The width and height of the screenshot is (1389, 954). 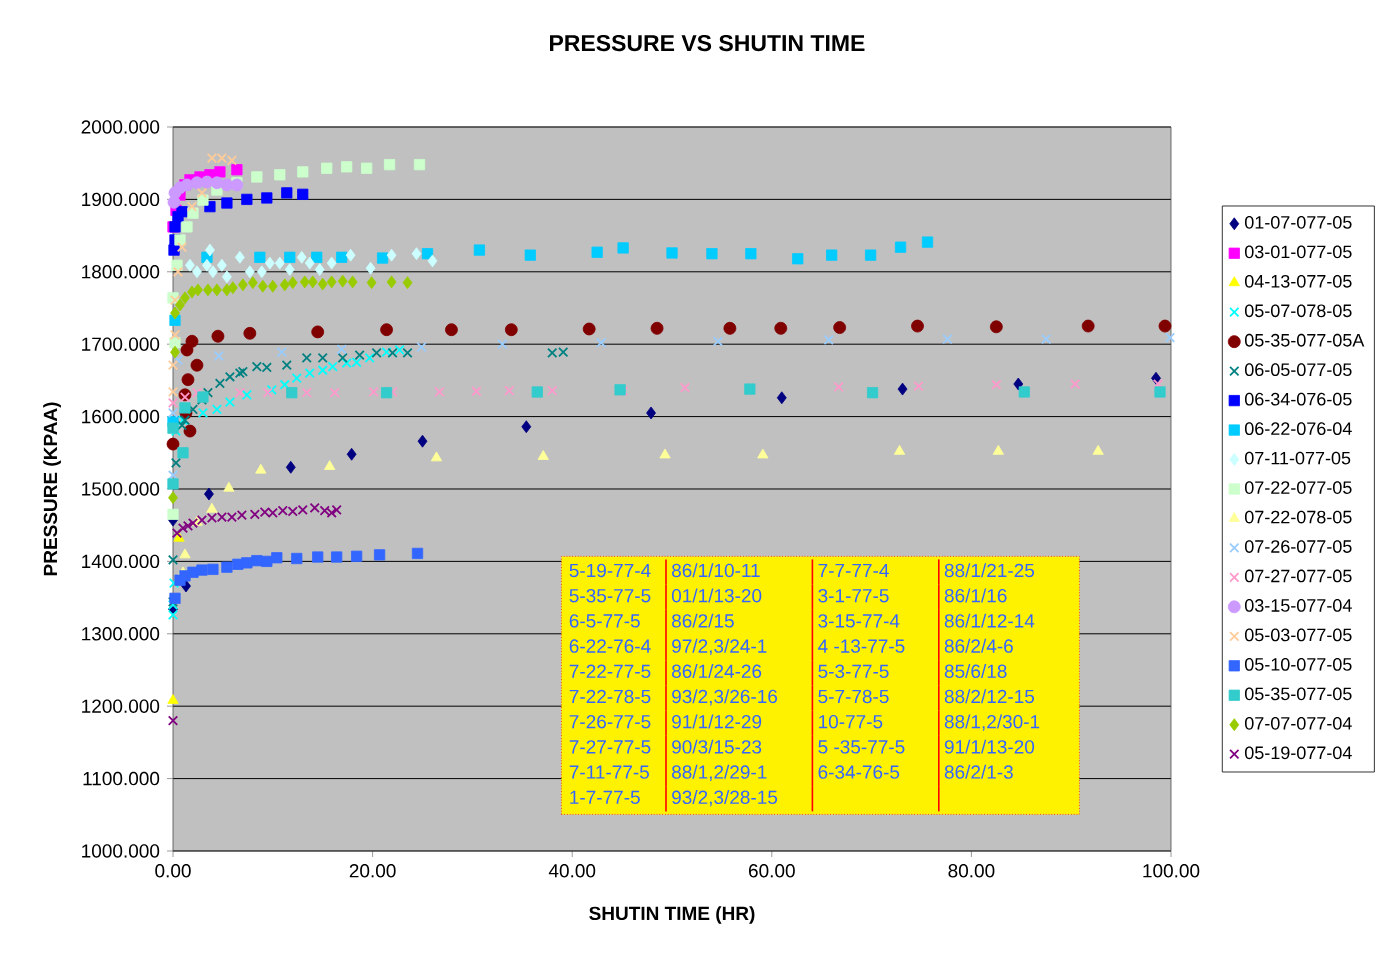 I want to click on legend-label: 04-13-077-05, so click(x=1298, y=281).